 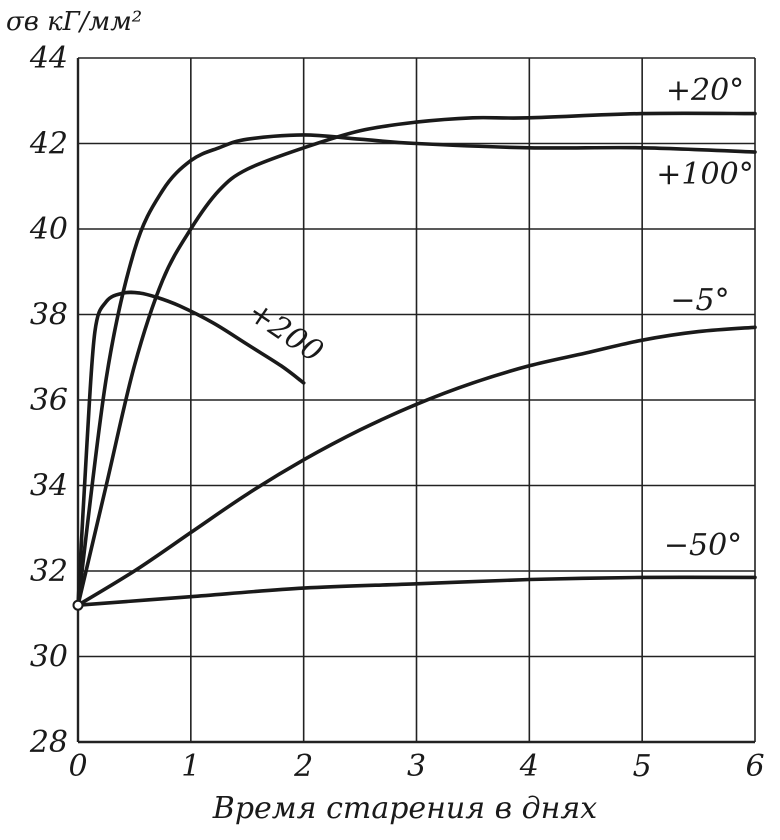 I want to click on x-tick-label: 4, so click(x=529, y=766).